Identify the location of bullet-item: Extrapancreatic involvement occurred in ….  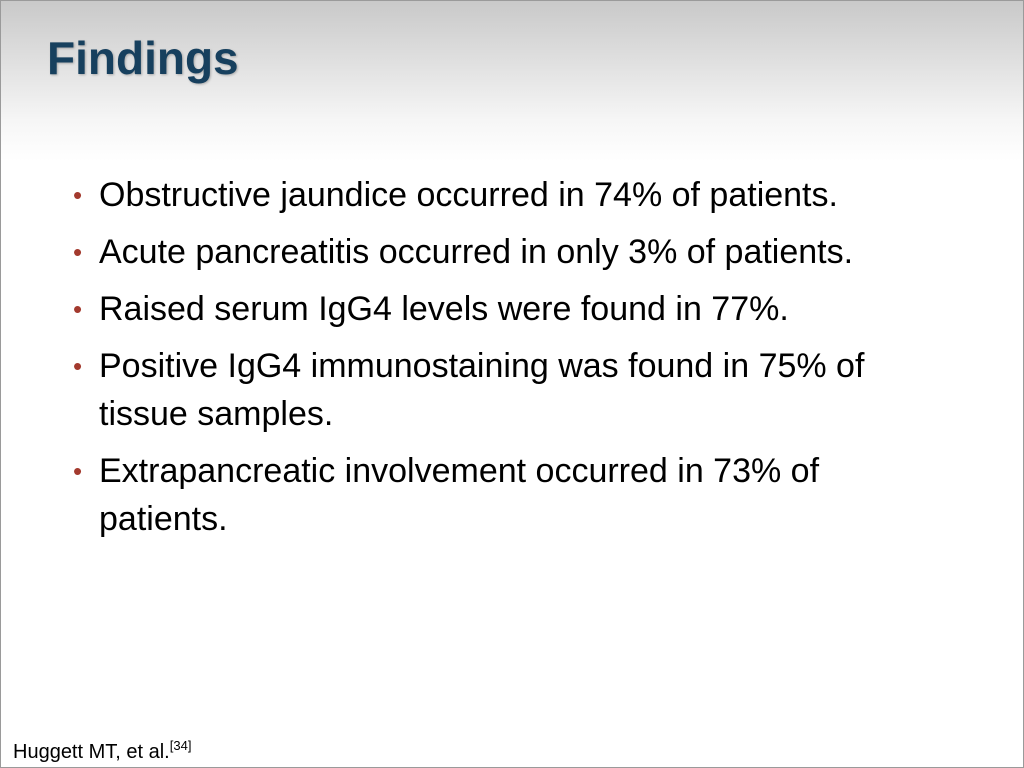
(493, 495).